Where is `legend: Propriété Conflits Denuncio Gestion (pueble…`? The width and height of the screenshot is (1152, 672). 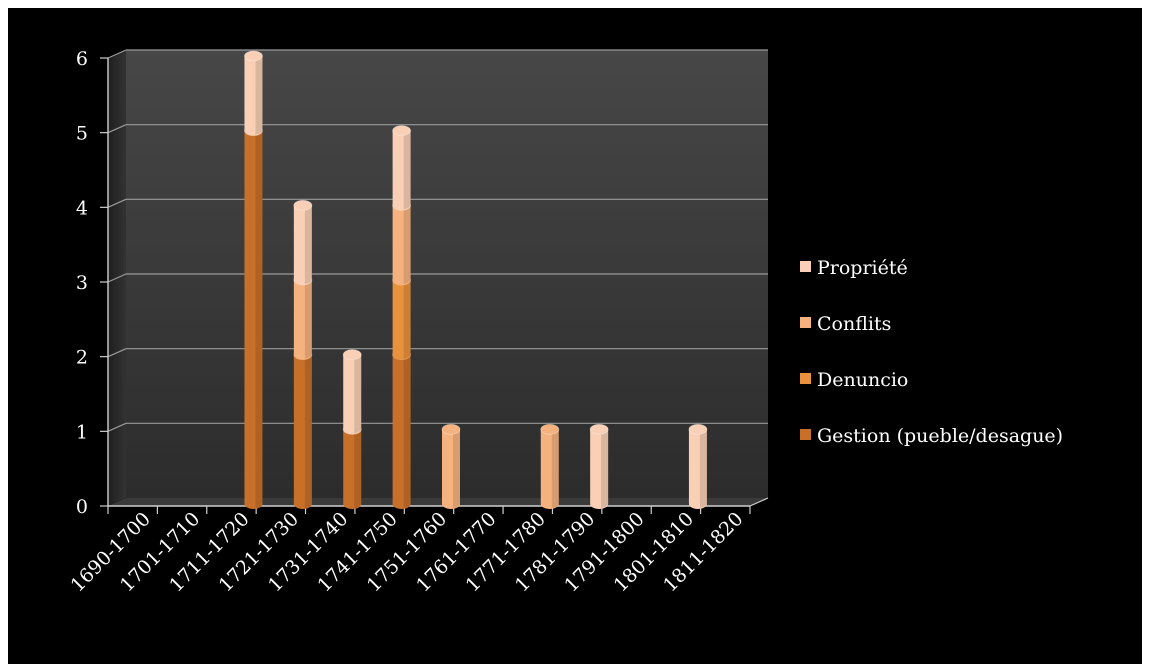 legend: Propriété Conflits Denuncio Gestion (pueble… is located at coordinates (931, 352).